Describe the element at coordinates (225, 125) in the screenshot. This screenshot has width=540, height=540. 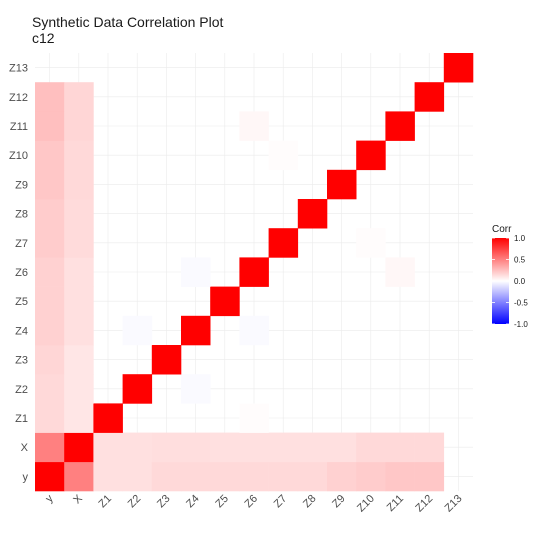
I see `heatmap-cell-Z11-Z5` at that location.